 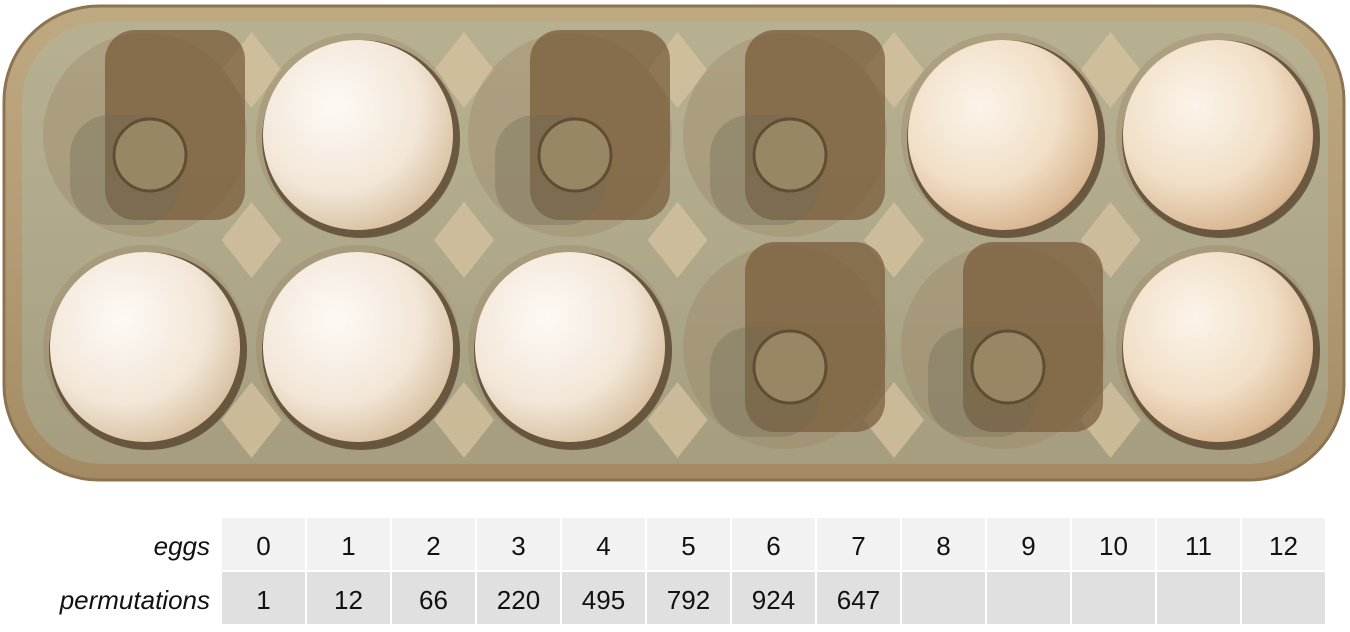 I want to click on table-cell: 5, so click(x=688, y=544).